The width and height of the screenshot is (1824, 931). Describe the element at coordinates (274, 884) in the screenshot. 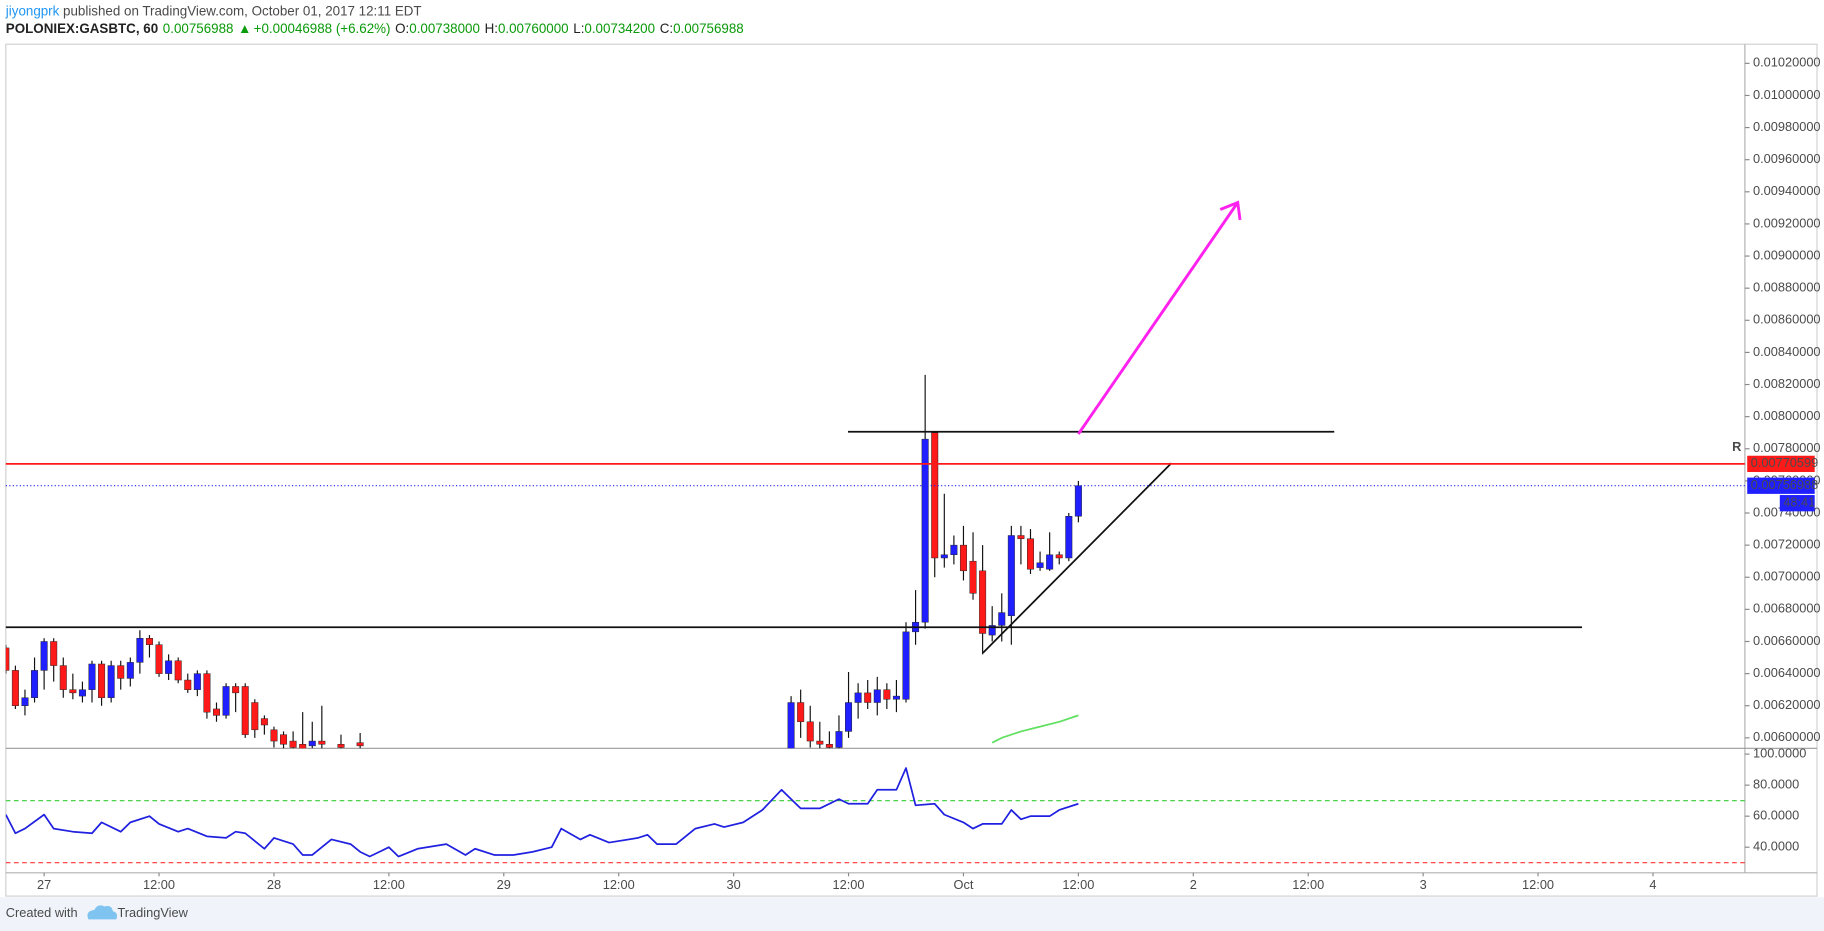

I see `x-tick-label: 28` at that location.